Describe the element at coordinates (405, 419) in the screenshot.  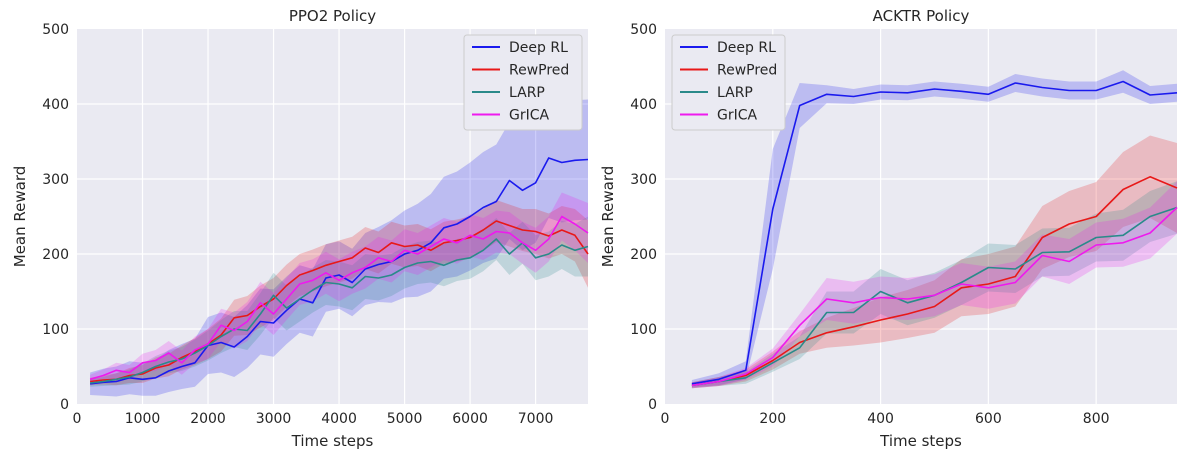
I see `x-tick-label: 5000` at that location.